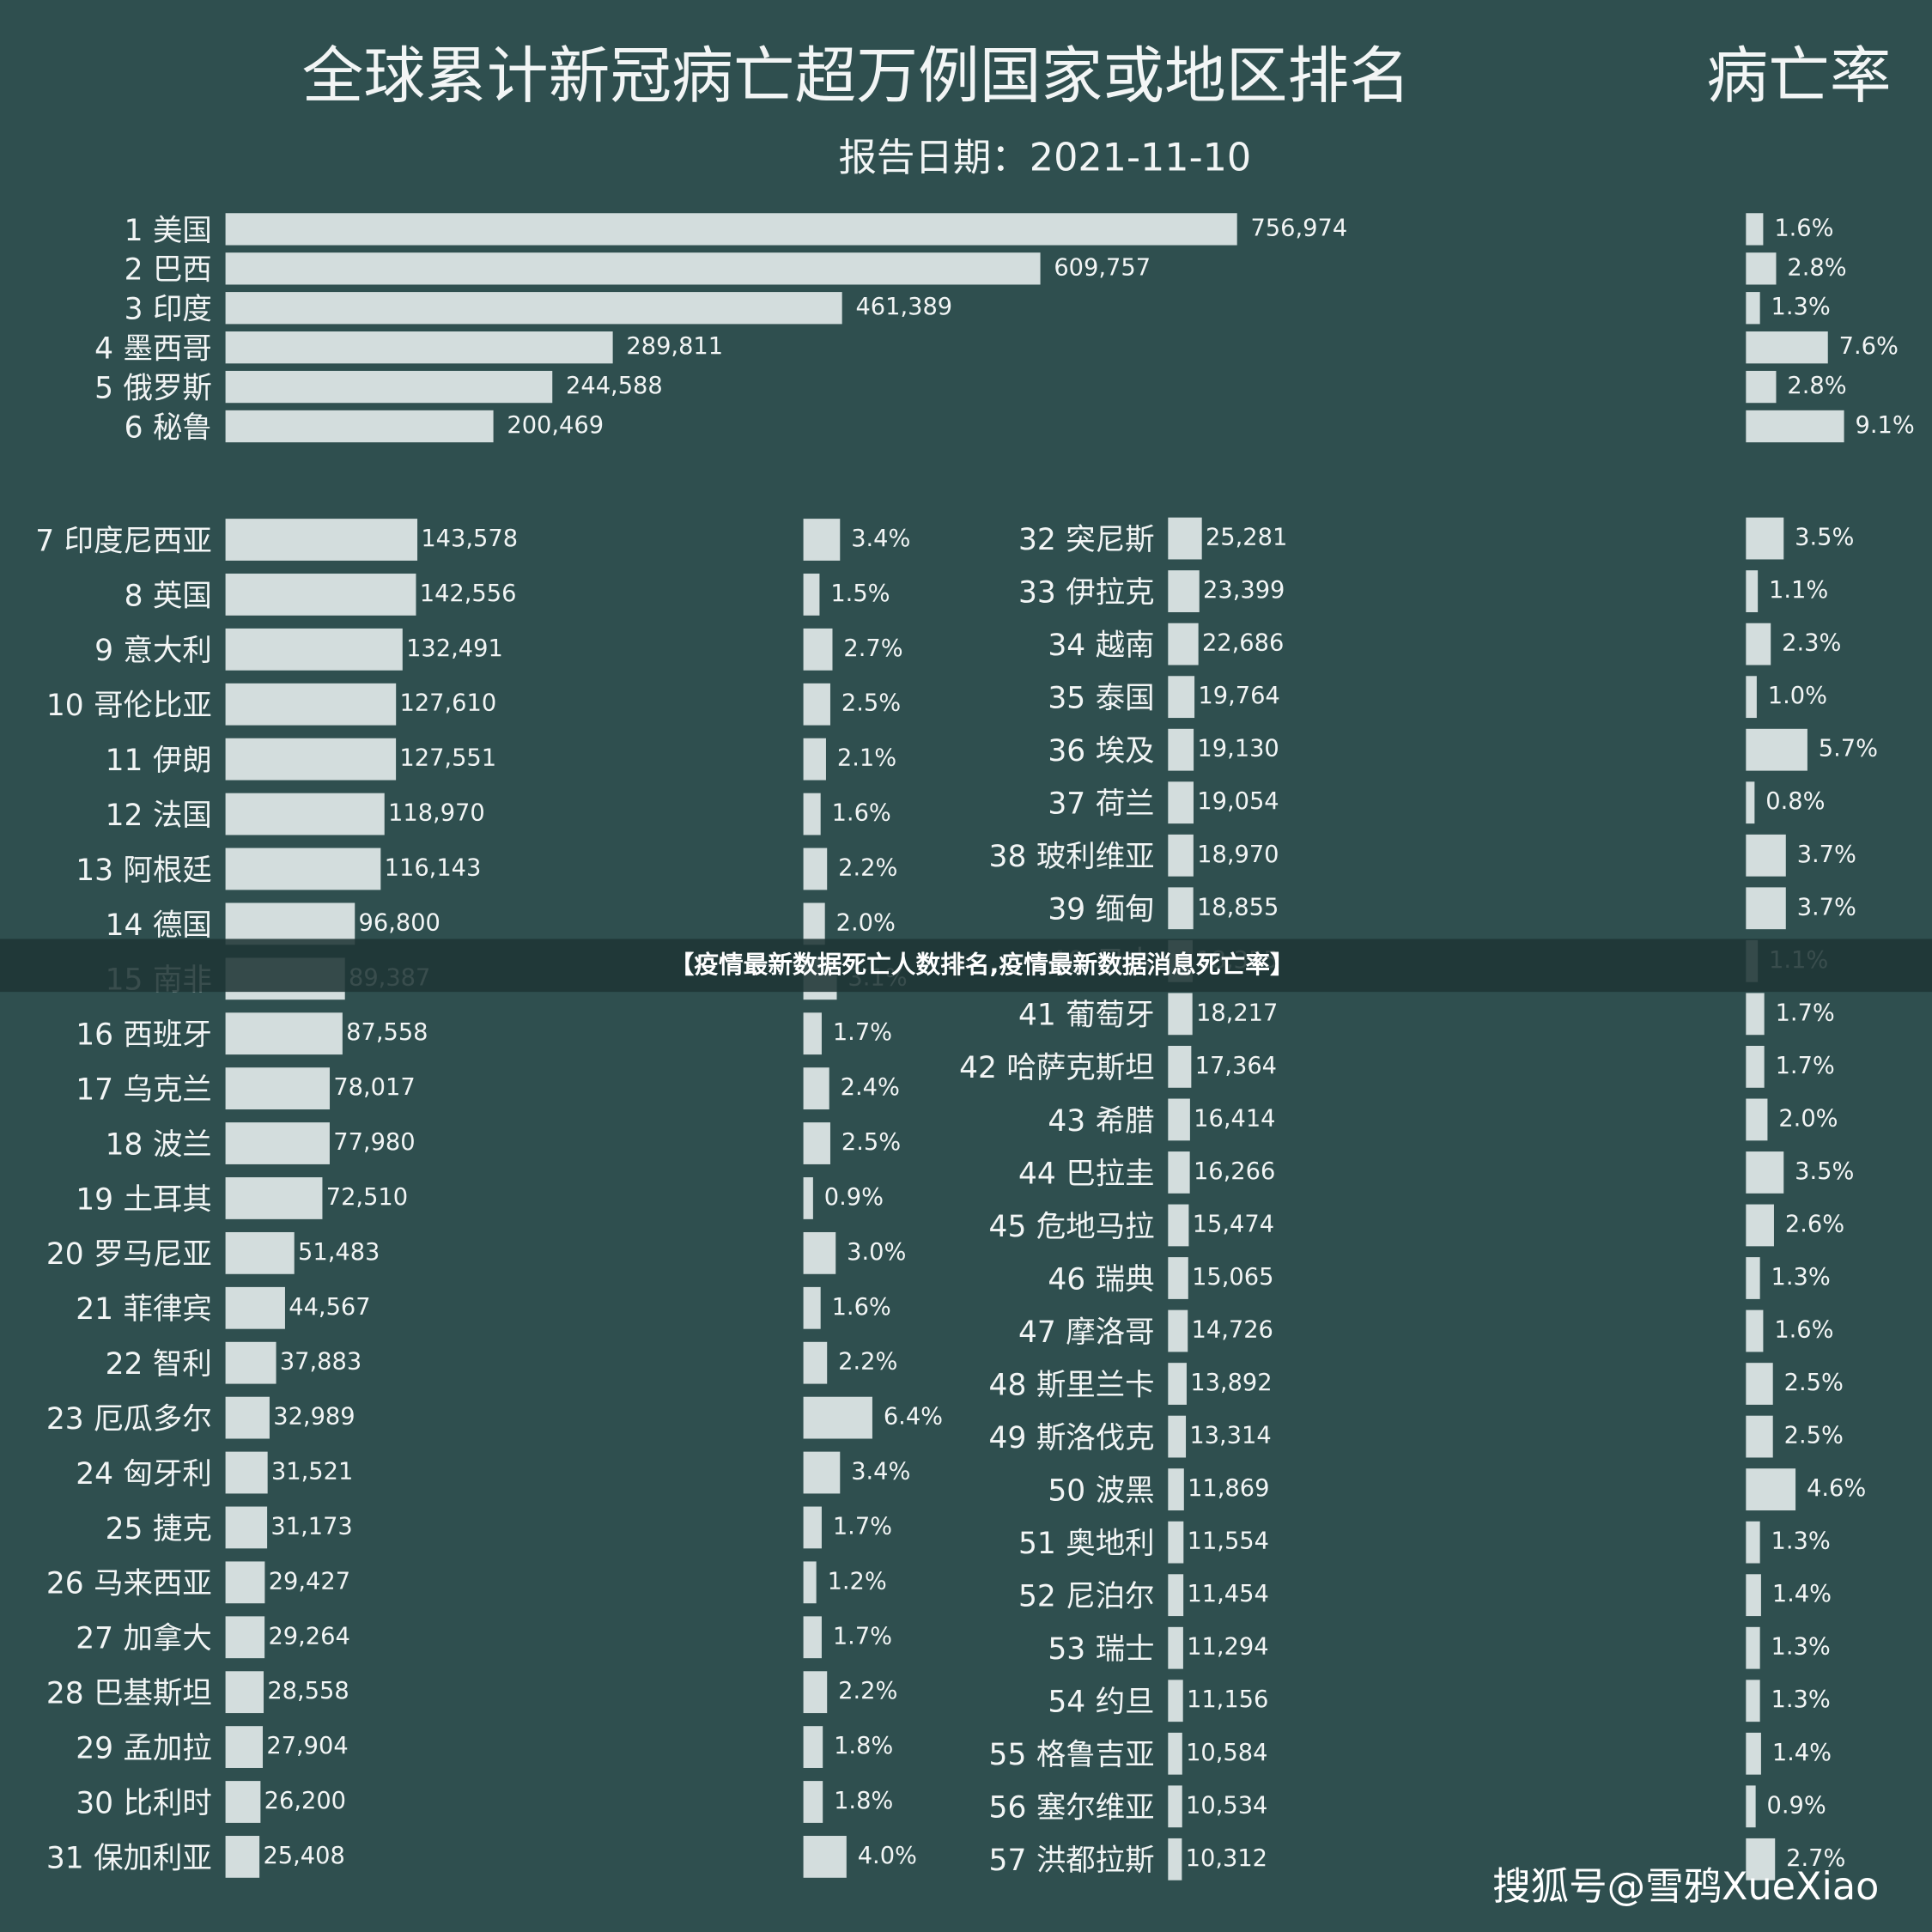 This screenshot has height=1932, width=1932. What do you see at coordinates (169, 230) in the screenshot?
I see `row-label: 1 美国` at bounding box center [169, 230].